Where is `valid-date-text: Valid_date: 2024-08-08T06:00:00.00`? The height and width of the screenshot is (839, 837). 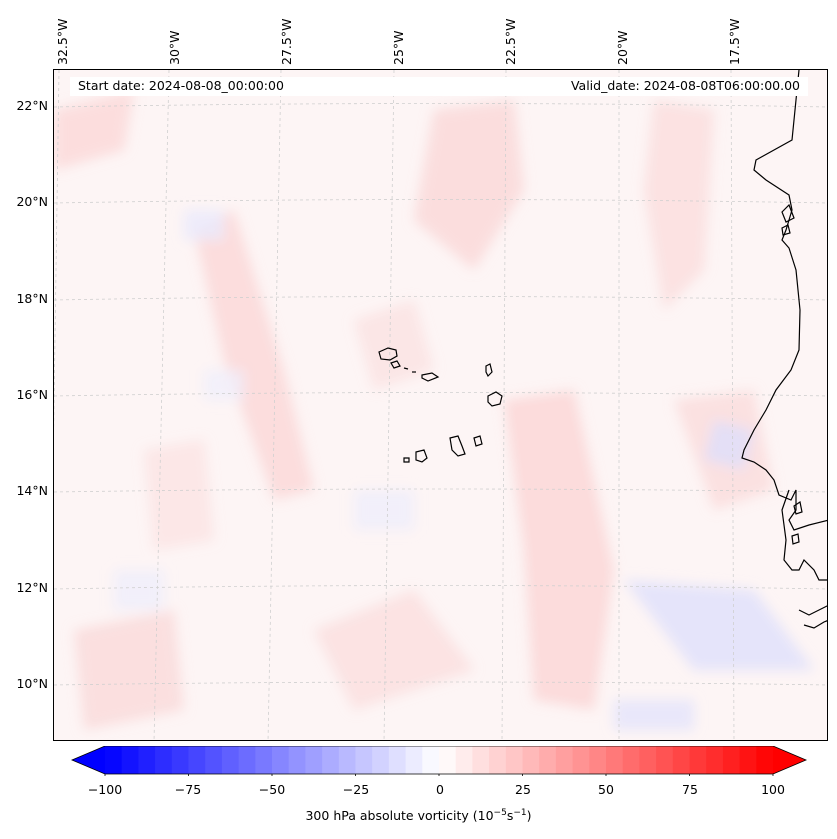
valid-date-text: Valid_date: 2024-08-08T06:00:00.00 is located at coordinates (685, 85).